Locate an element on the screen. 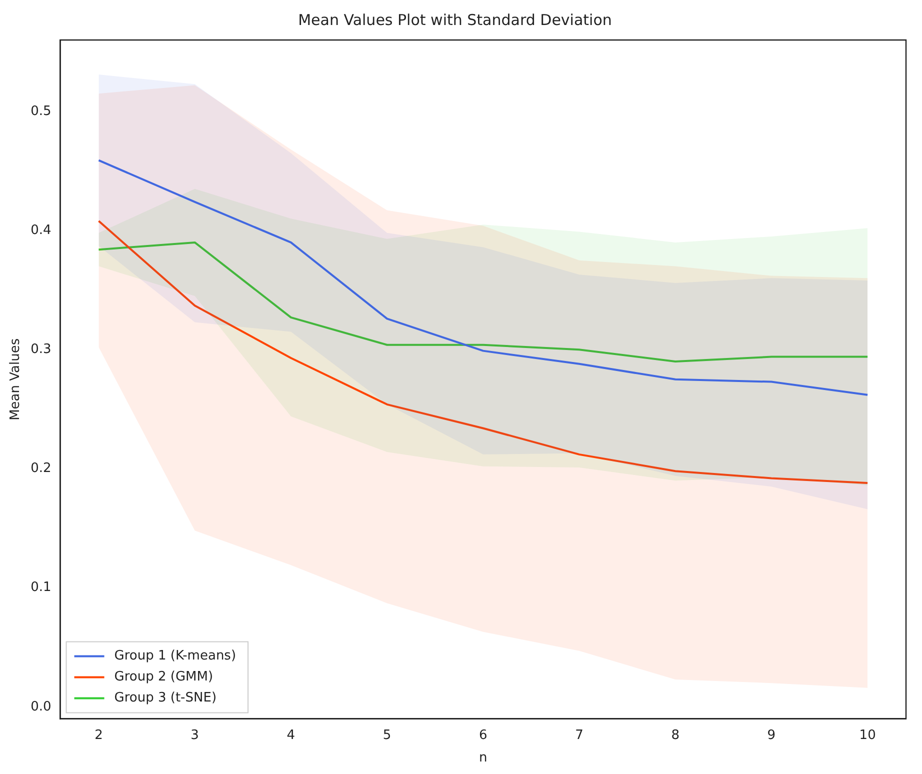  y-tick-label: 0.0 is located at coordinates (41, 706).